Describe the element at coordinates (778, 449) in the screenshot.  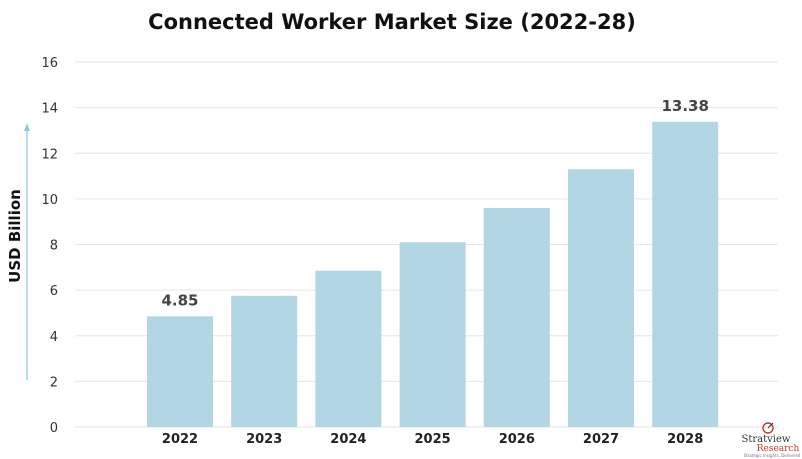
I see `logo-sub: Research` at that location.